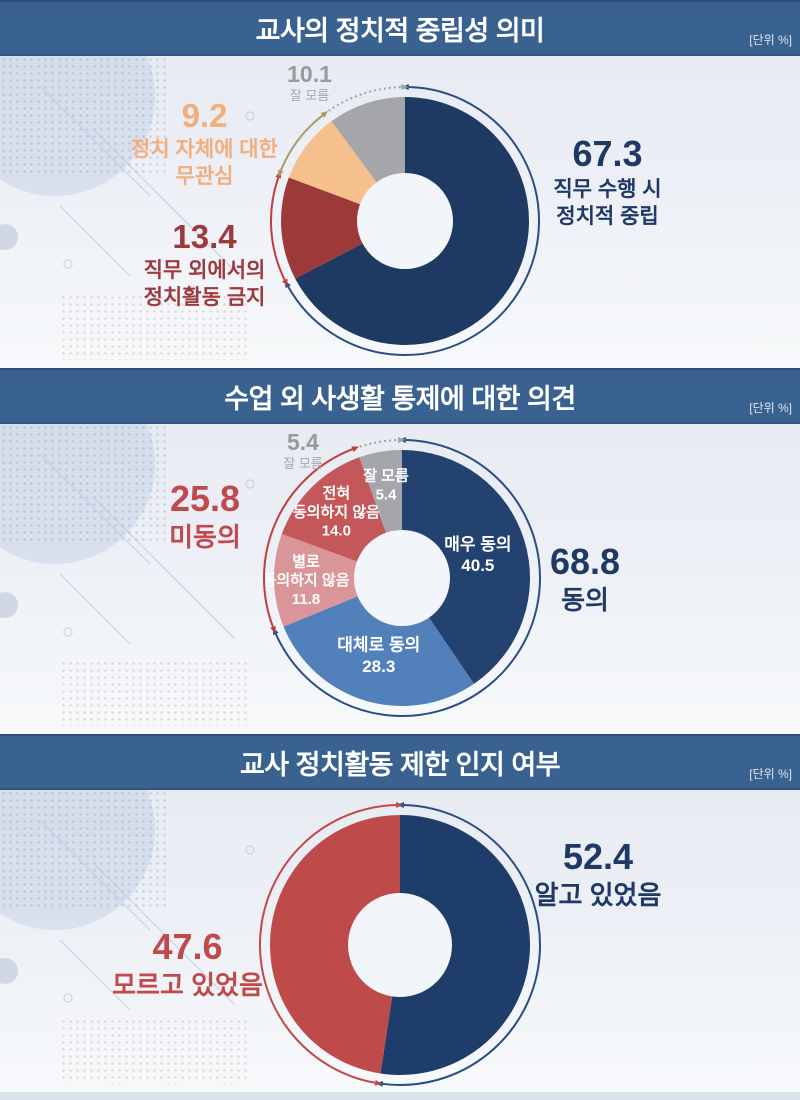 The width and height of the screenshot is (800, 1100). I want to click on callout-label: 정치적 중립, so click(607, 216).